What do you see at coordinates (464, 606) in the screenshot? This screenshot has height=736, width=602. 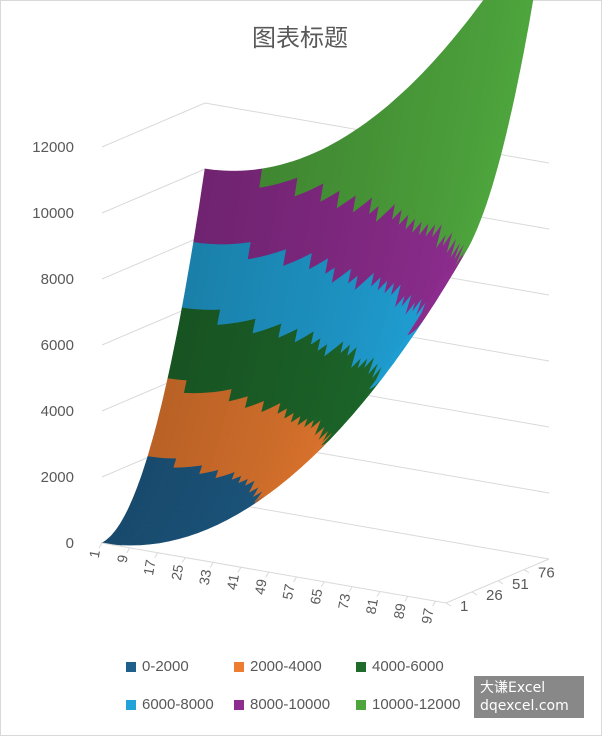 I see `depth-tick-label: 1` at bounding box center [464, 606].